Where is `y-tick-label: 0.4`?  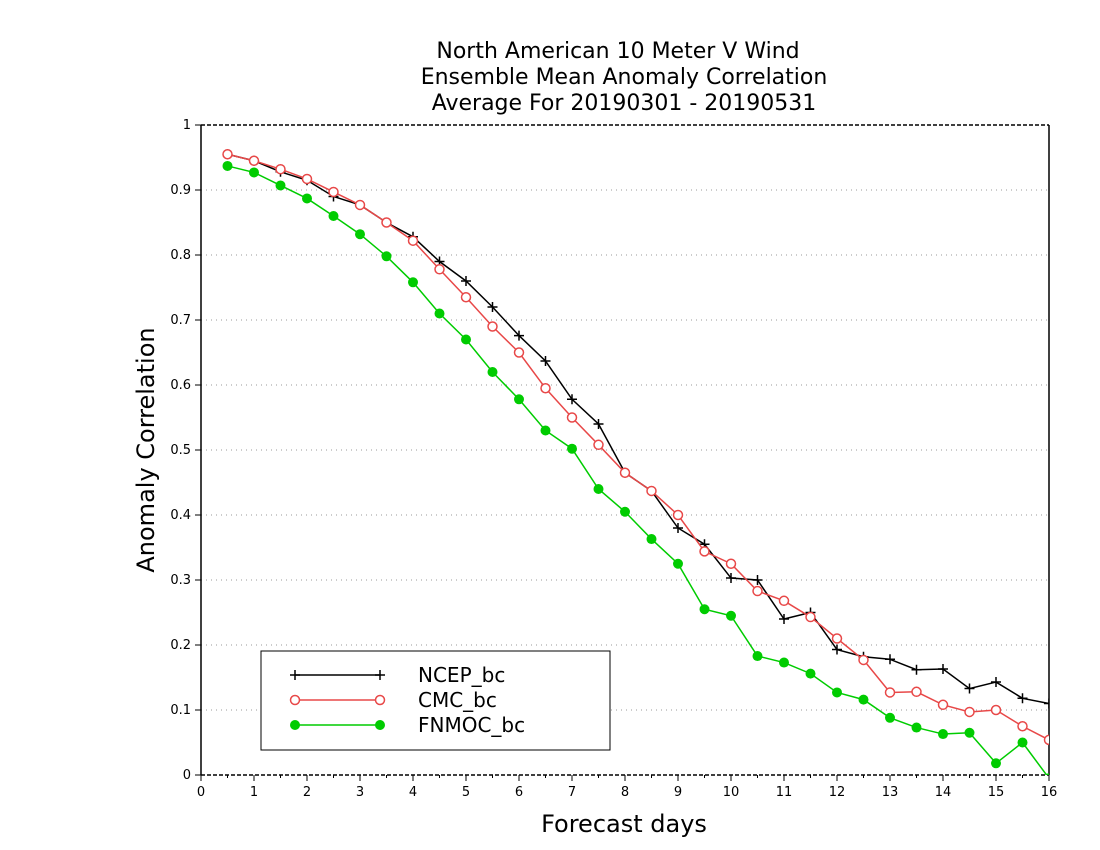 y-tick-label: 0.4 is located at coordinates (180, 515).